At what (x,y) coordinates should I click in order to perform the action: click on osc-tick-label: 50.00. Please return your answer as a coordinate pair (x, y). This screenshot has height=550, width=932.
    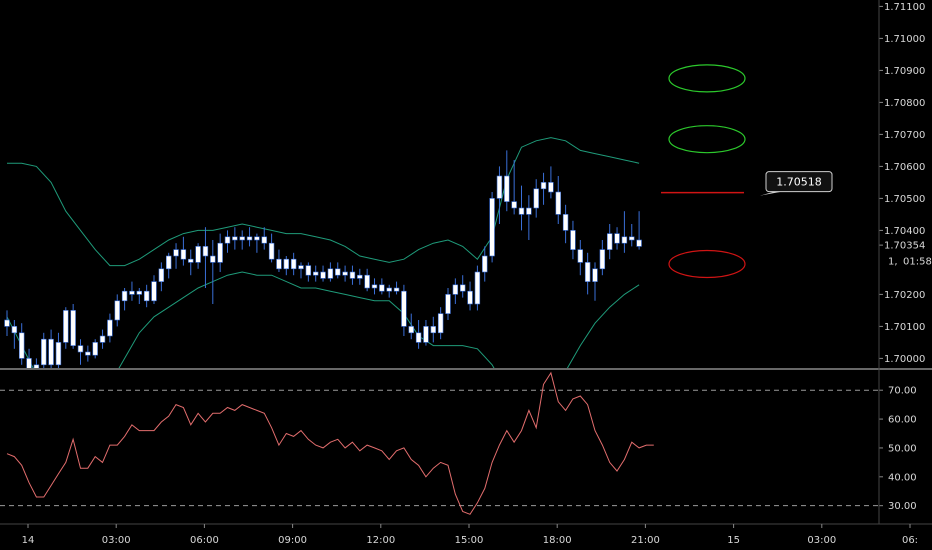
    Looking at the image, I should click on (902, 448).